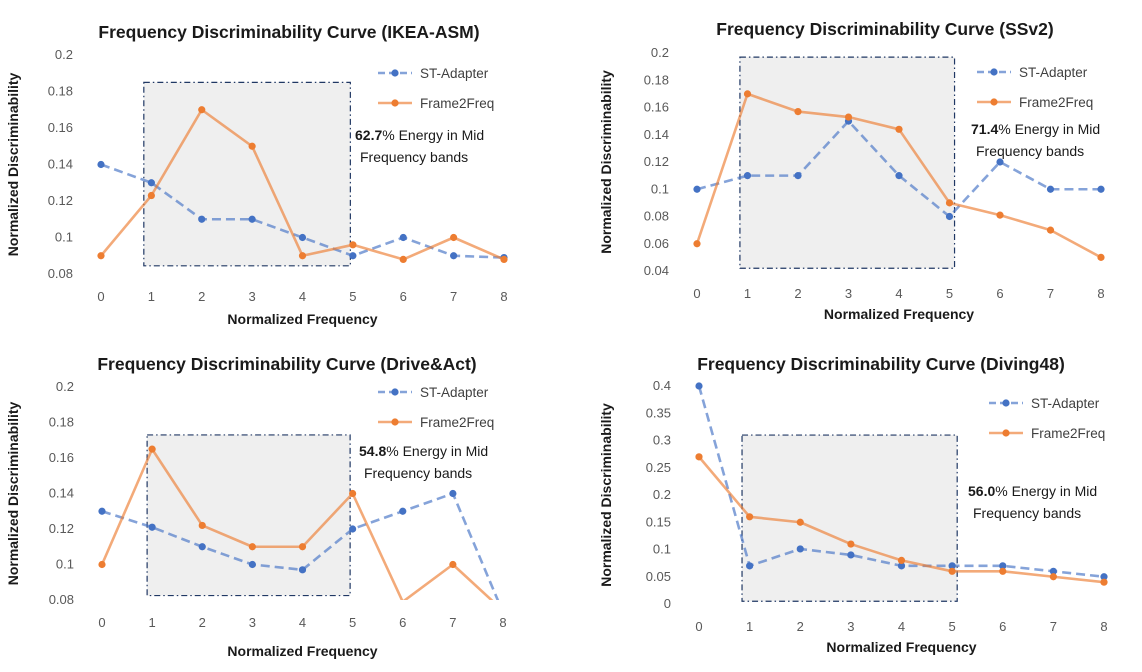 The image size is (1142, 672). Describe the element at coordinates (658, 467) in the screenshot. I see `y-tick-label: 0.25` at that location.